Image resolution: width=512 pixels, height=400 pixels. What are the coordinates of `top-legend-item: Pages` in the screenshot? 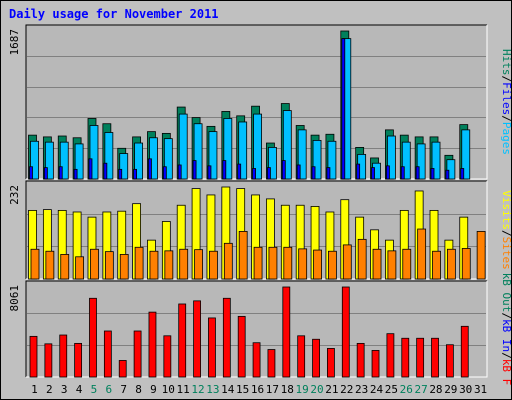 It's located at (505, 138).